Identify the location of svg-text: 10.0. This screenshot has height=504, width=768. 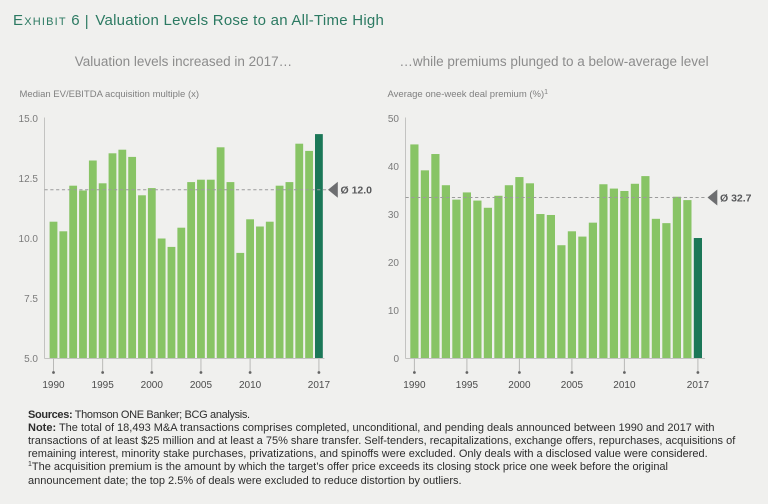
(29, 239).